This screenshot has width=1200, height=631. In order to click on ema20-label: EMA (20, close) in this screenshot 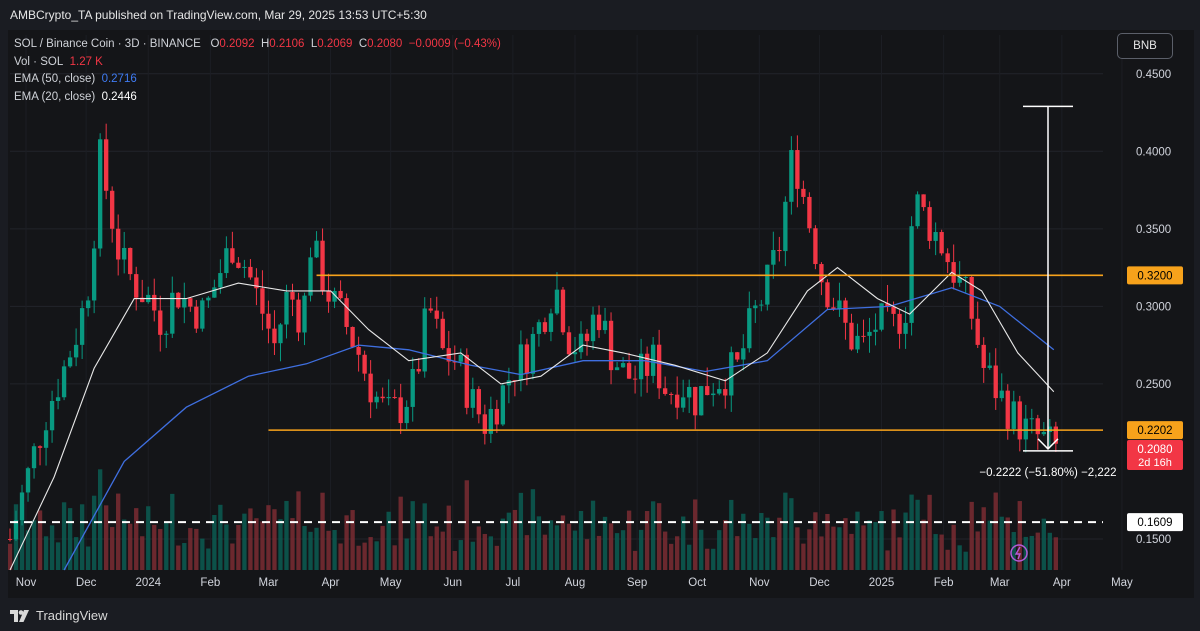, I will do `click(55, 96)`.